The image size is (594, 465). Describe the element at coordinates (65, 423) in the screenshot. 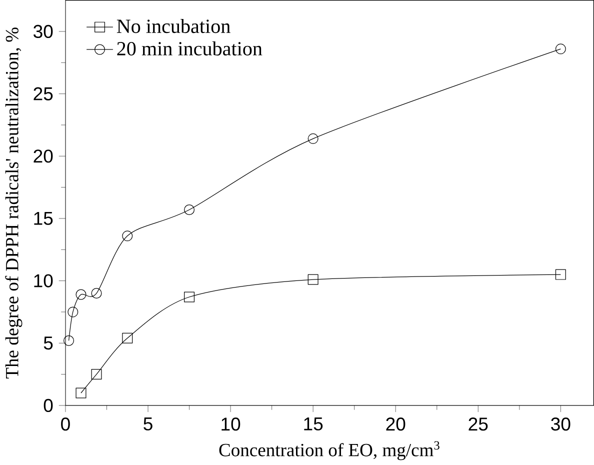

I see `x-tick-label: 0` at that location.